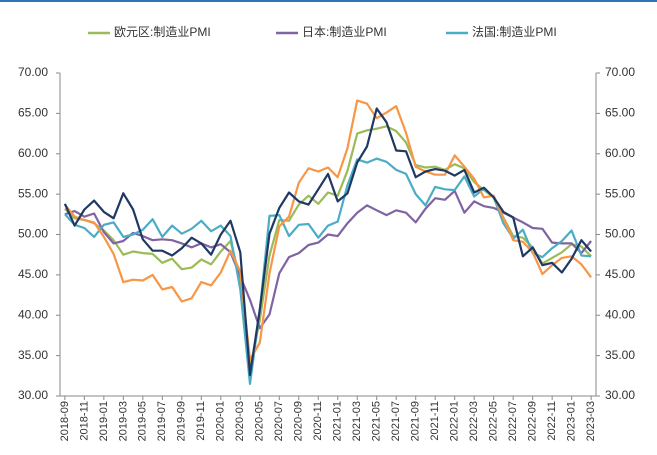  I want to click on x-tick-label: 2020-09, so click(299, 421).